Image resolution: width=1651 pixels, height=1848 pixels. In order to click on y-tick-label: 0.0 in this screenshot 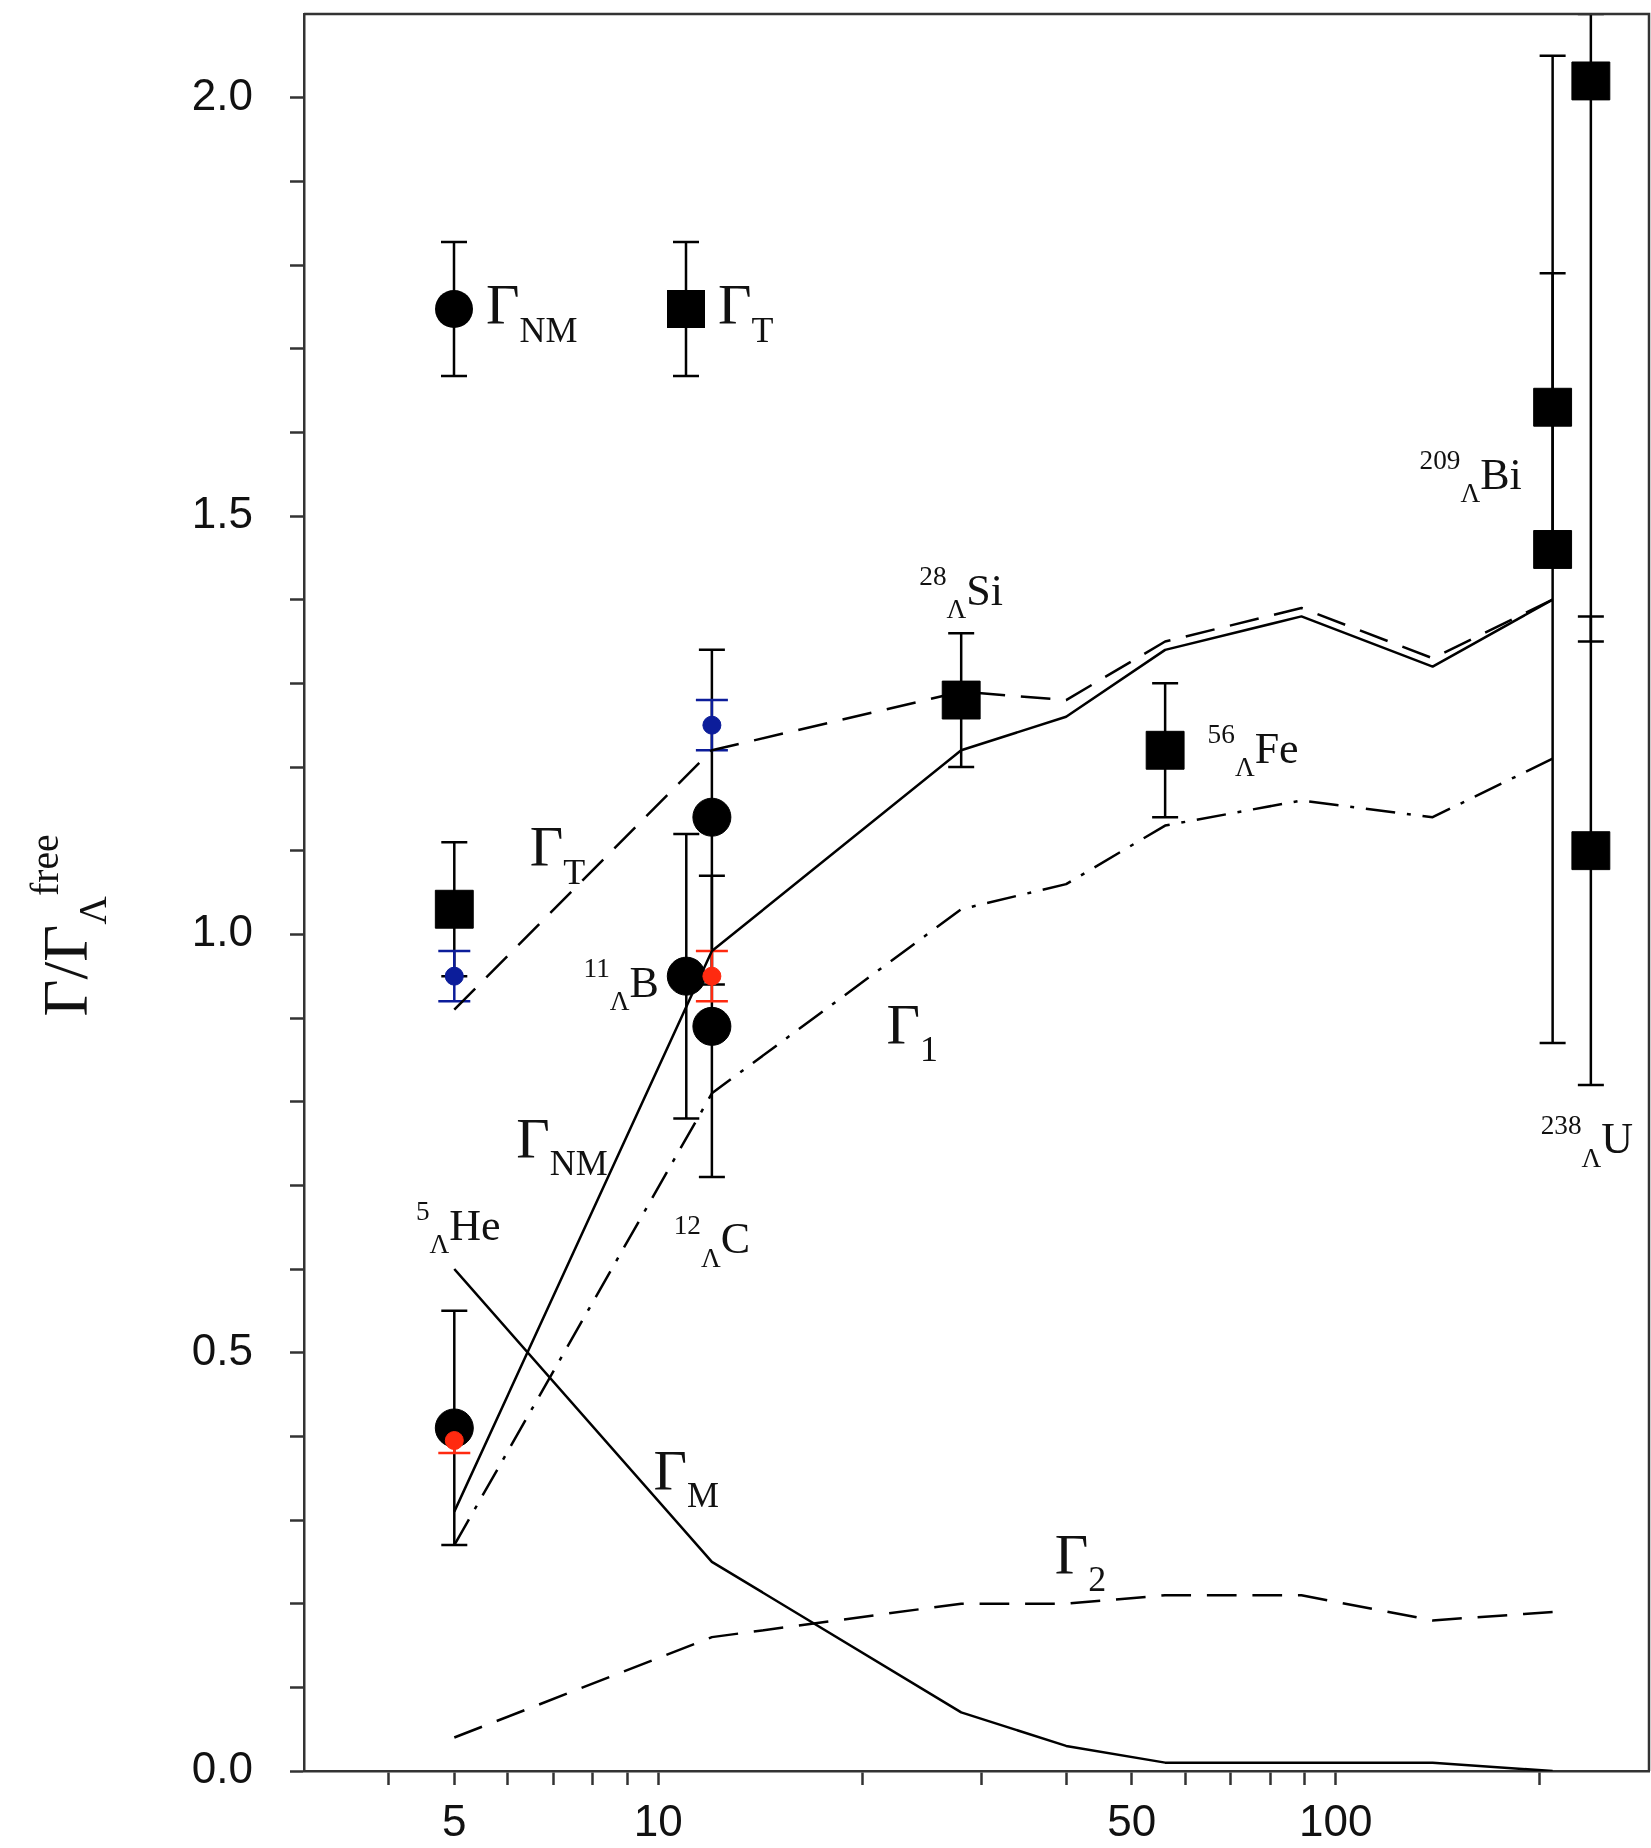, I will do `click(222, 1768)`.